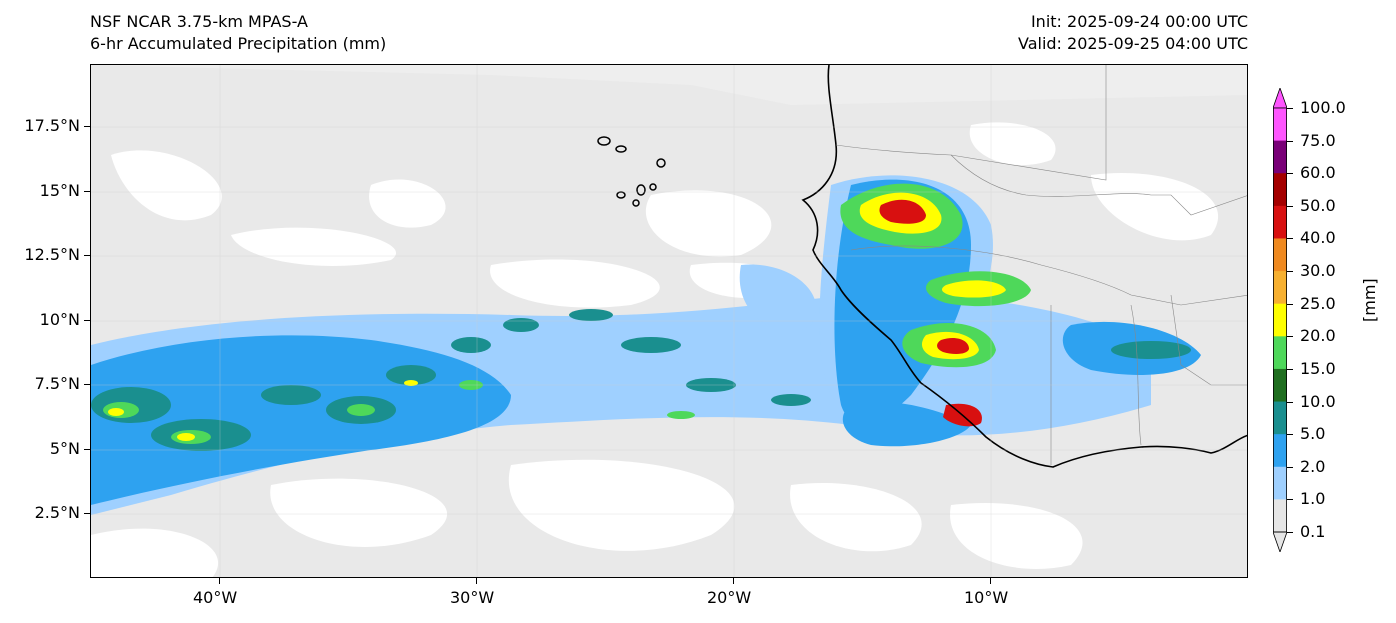 This screenshot has width=1396, height=623. Describe the element at coordinates (1323, 107) in the screenshot. I see `colorbar-level-label: 100.0` at that location.